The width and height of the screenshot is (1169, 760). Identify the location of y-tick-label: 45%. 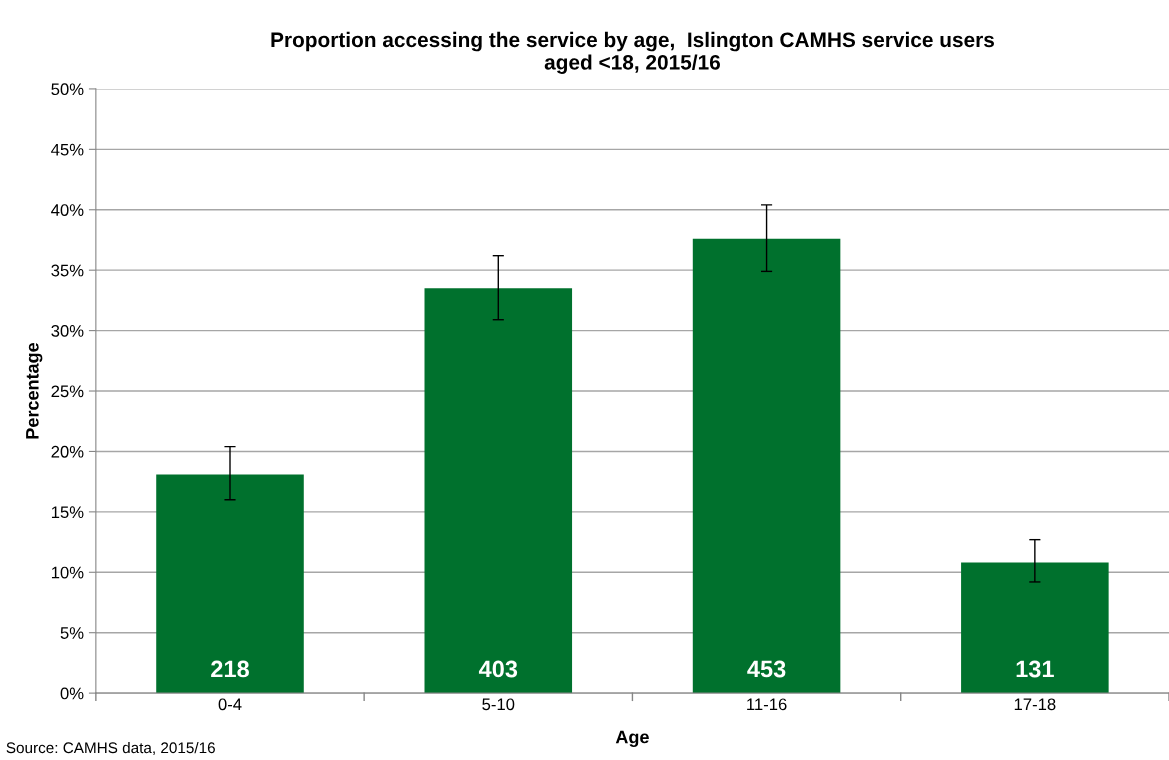
(67, 149).